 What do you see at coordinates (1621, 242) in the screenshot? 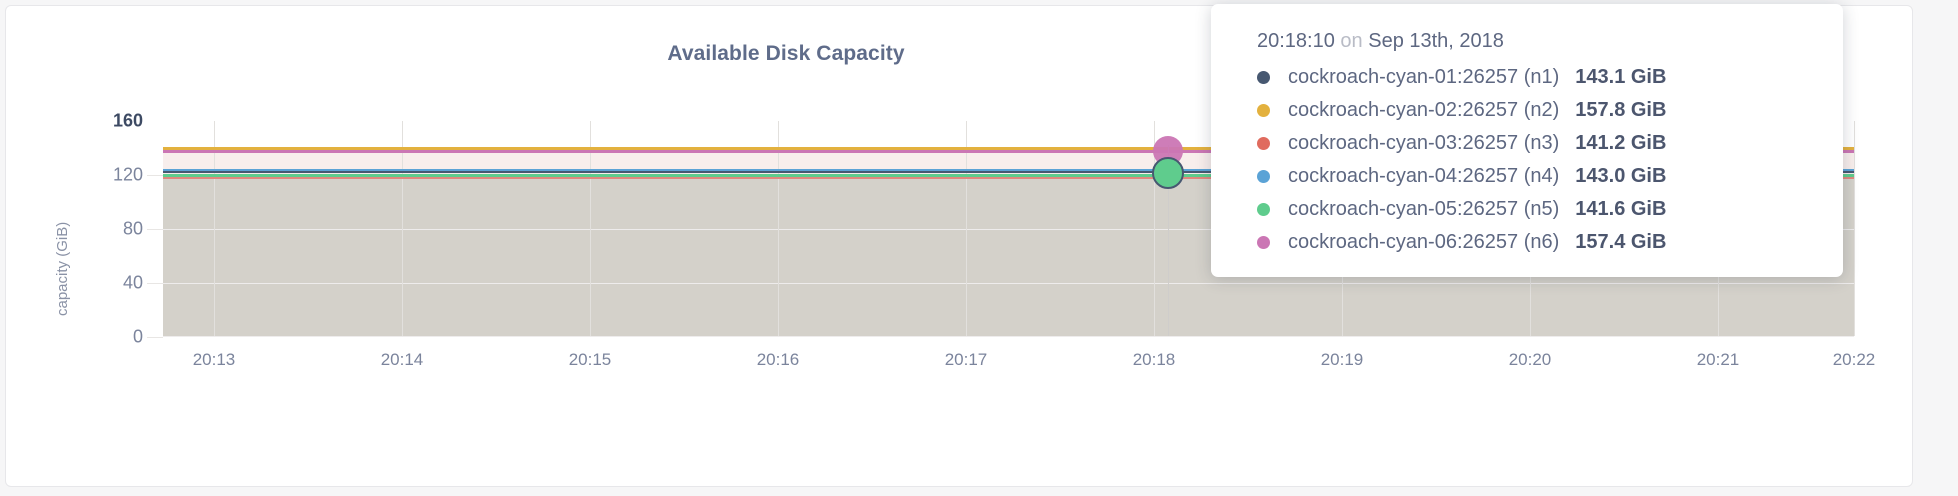
I see `tooltip-series-value: 157.4 GiB` at bounding box center [1621, 242].